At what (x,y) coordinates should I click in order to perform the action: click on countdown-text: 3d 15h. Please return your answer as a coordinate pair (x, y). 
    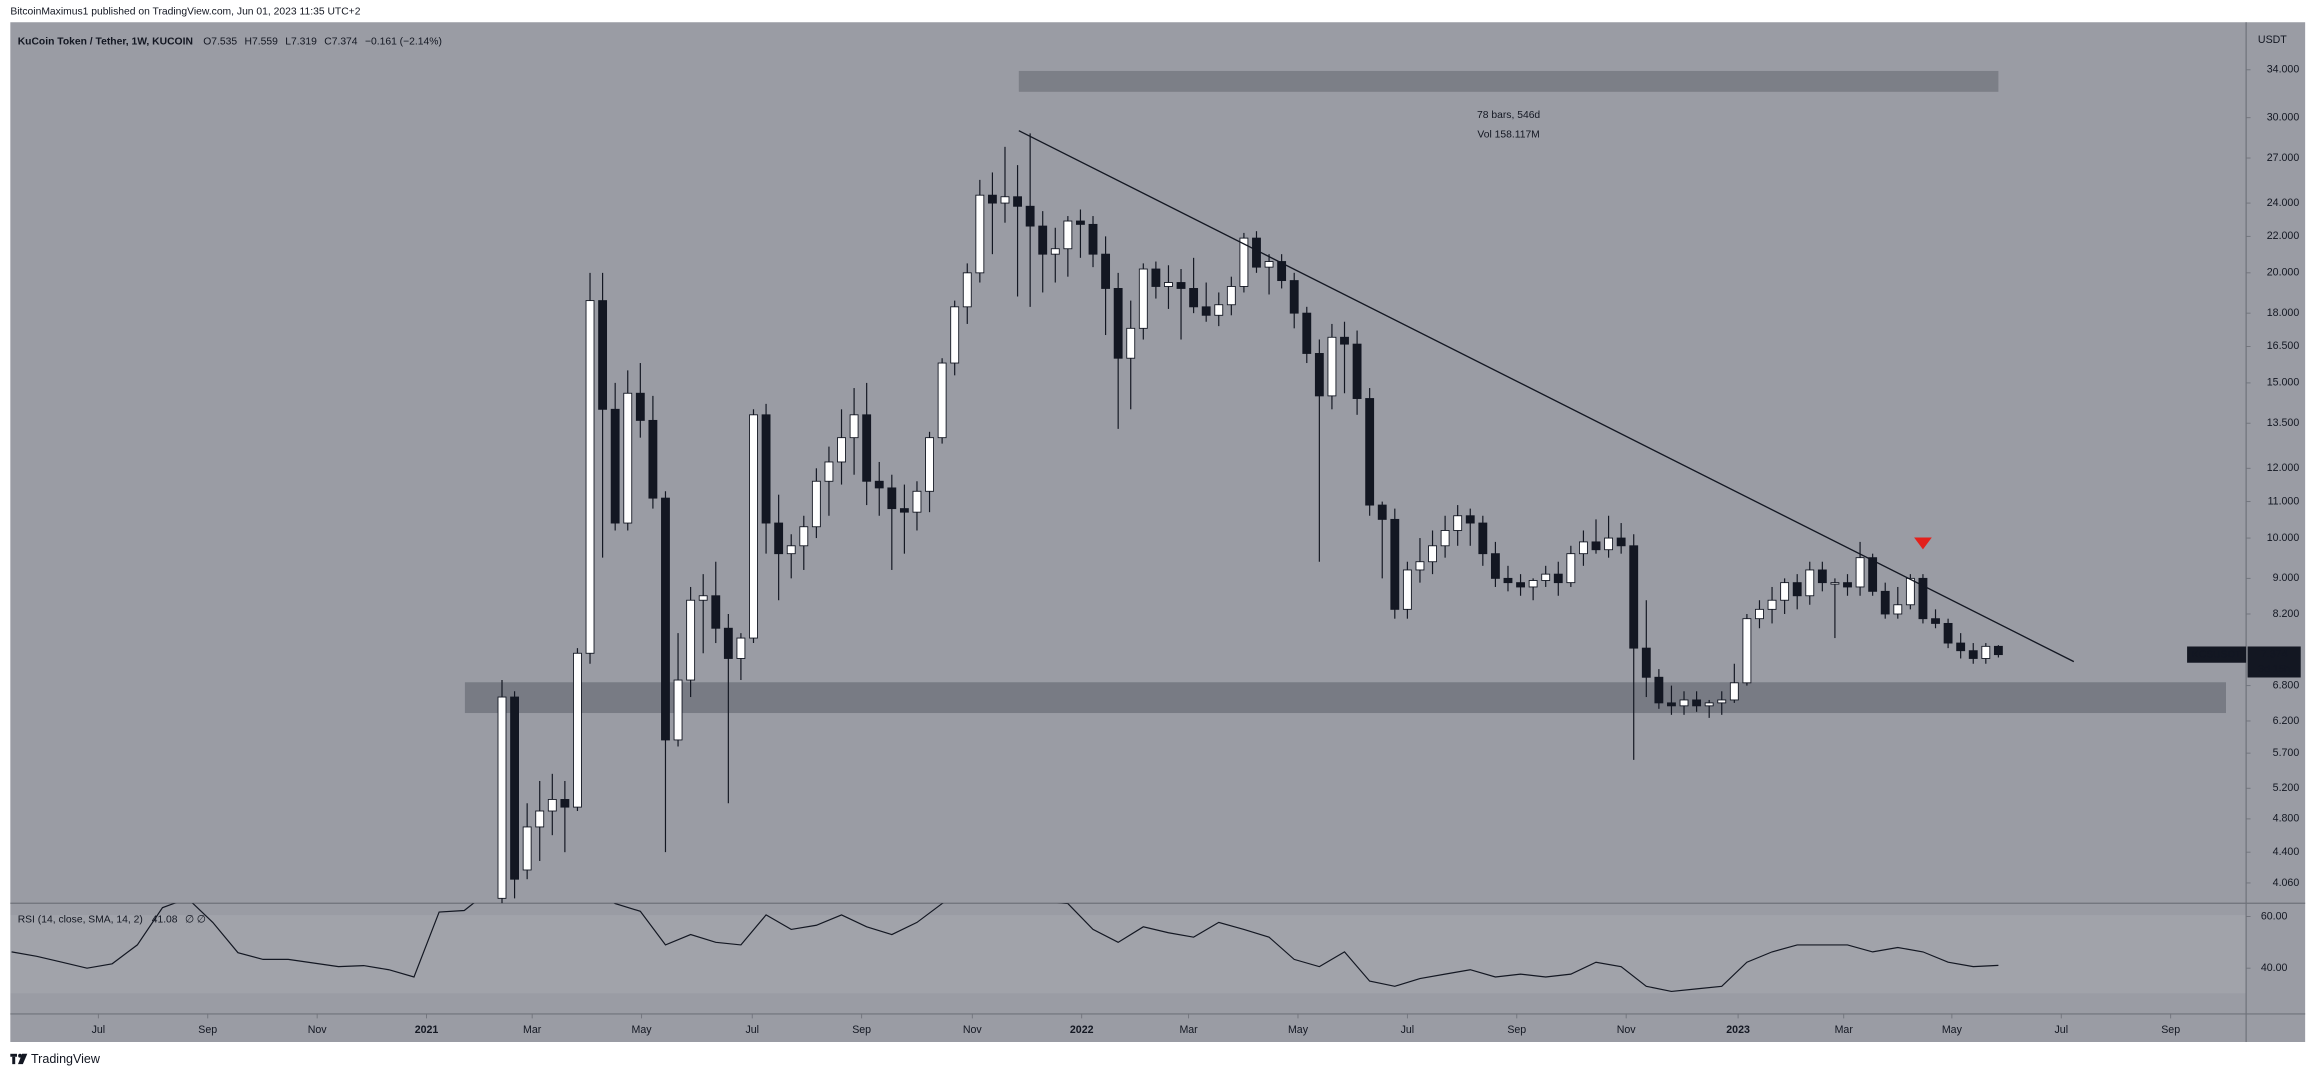
    Looking at the image, I should click on (2274, 669).